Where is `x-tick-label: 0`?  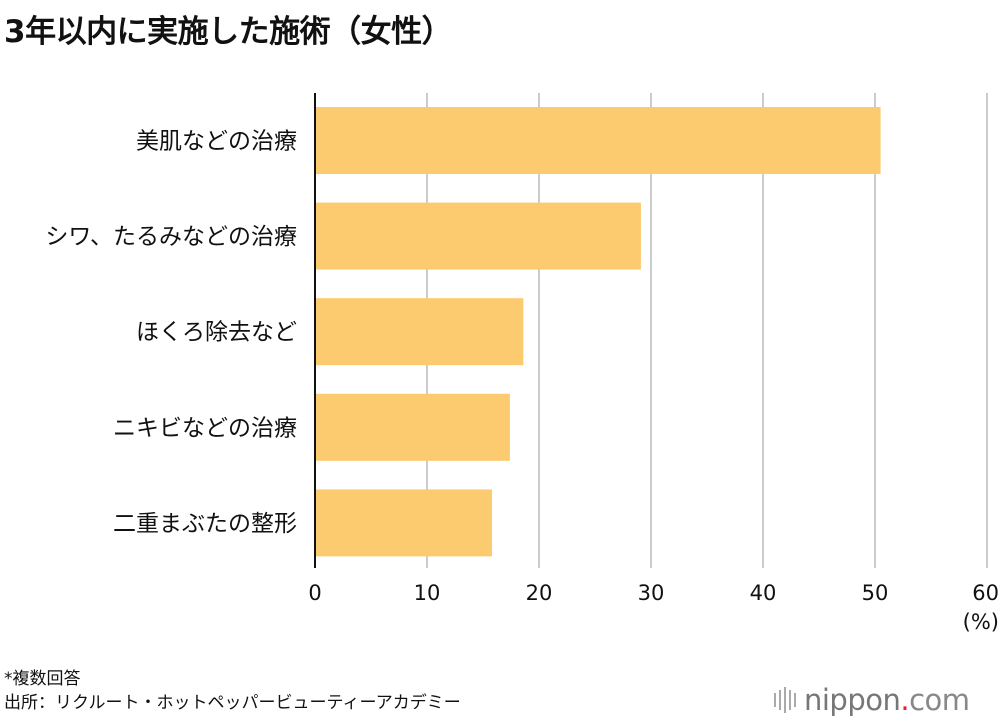 x-tick-label: 0 is located at coordinates (314, 593).